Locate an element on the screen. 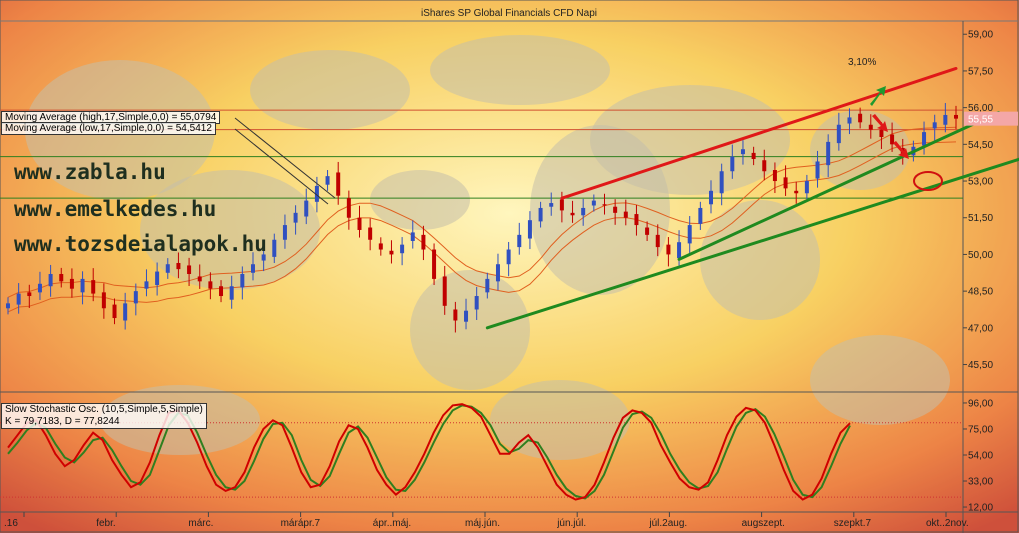  price-tick-label: 59,00 is located at coordinates (980, 35).